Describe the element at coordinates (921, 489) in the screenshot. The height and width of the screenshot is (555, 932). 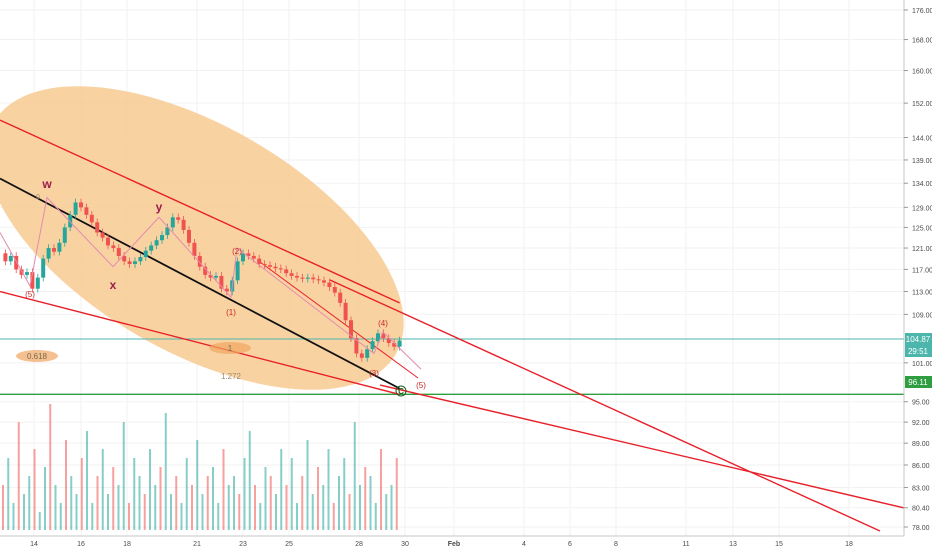
I see `price-tick-label: 83.00` at that location.